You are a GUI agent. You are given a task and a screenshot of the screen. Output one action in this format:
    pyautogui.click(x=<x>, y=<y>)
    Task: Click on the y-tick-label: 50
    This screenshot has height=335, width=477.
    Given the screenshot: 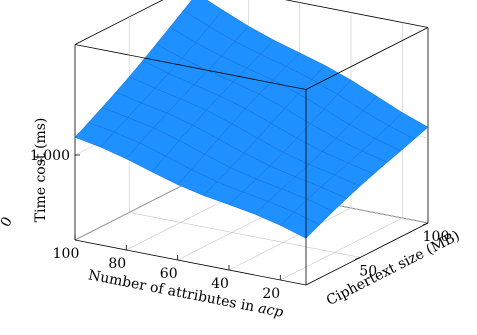 What is the action you would take?
    pyautogui.click(x=368, y=271)
    